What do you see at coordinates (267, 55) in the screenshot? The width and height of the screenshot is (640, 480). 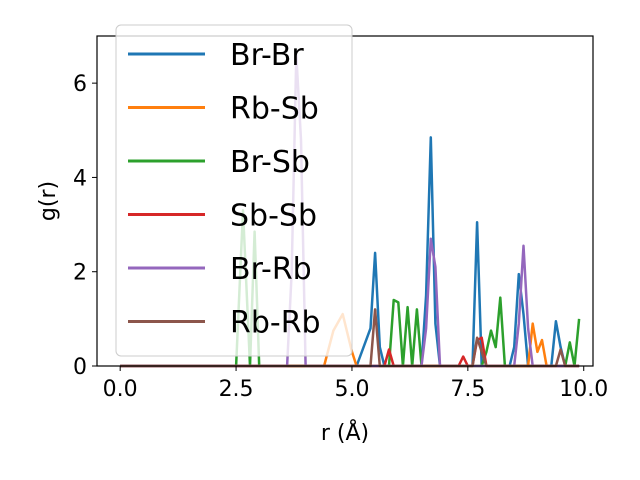 I see `legend-label-br-br: Br-Br` at bounding box center [267, 55].